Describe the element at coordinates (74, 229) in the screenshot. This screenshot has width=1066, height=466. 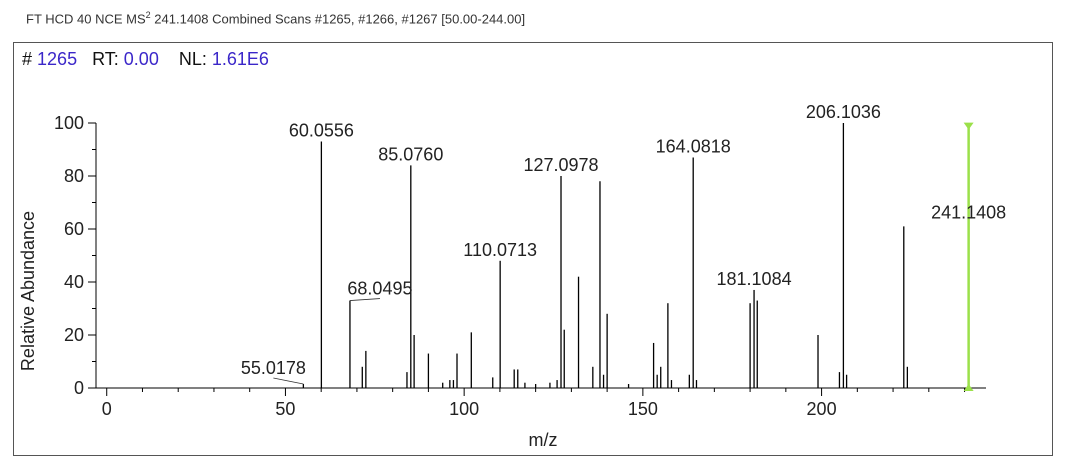
I see `y-tick-label: 60` at that location.